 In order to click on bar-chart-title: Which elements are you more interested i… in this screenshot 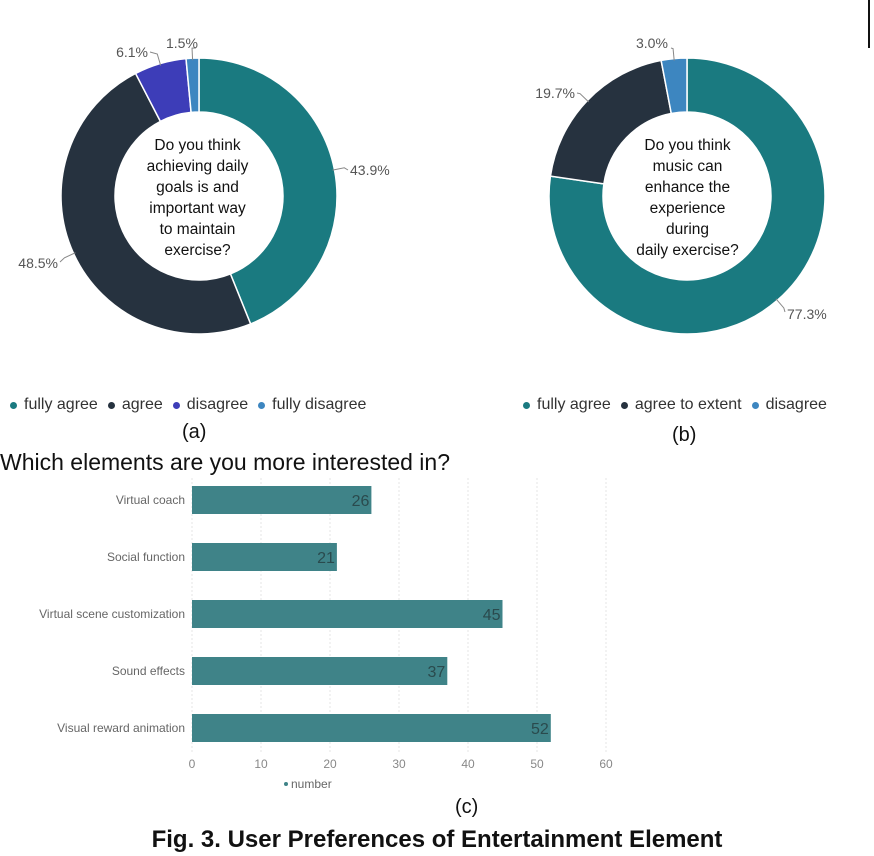, I will do `click(225, 462)`.